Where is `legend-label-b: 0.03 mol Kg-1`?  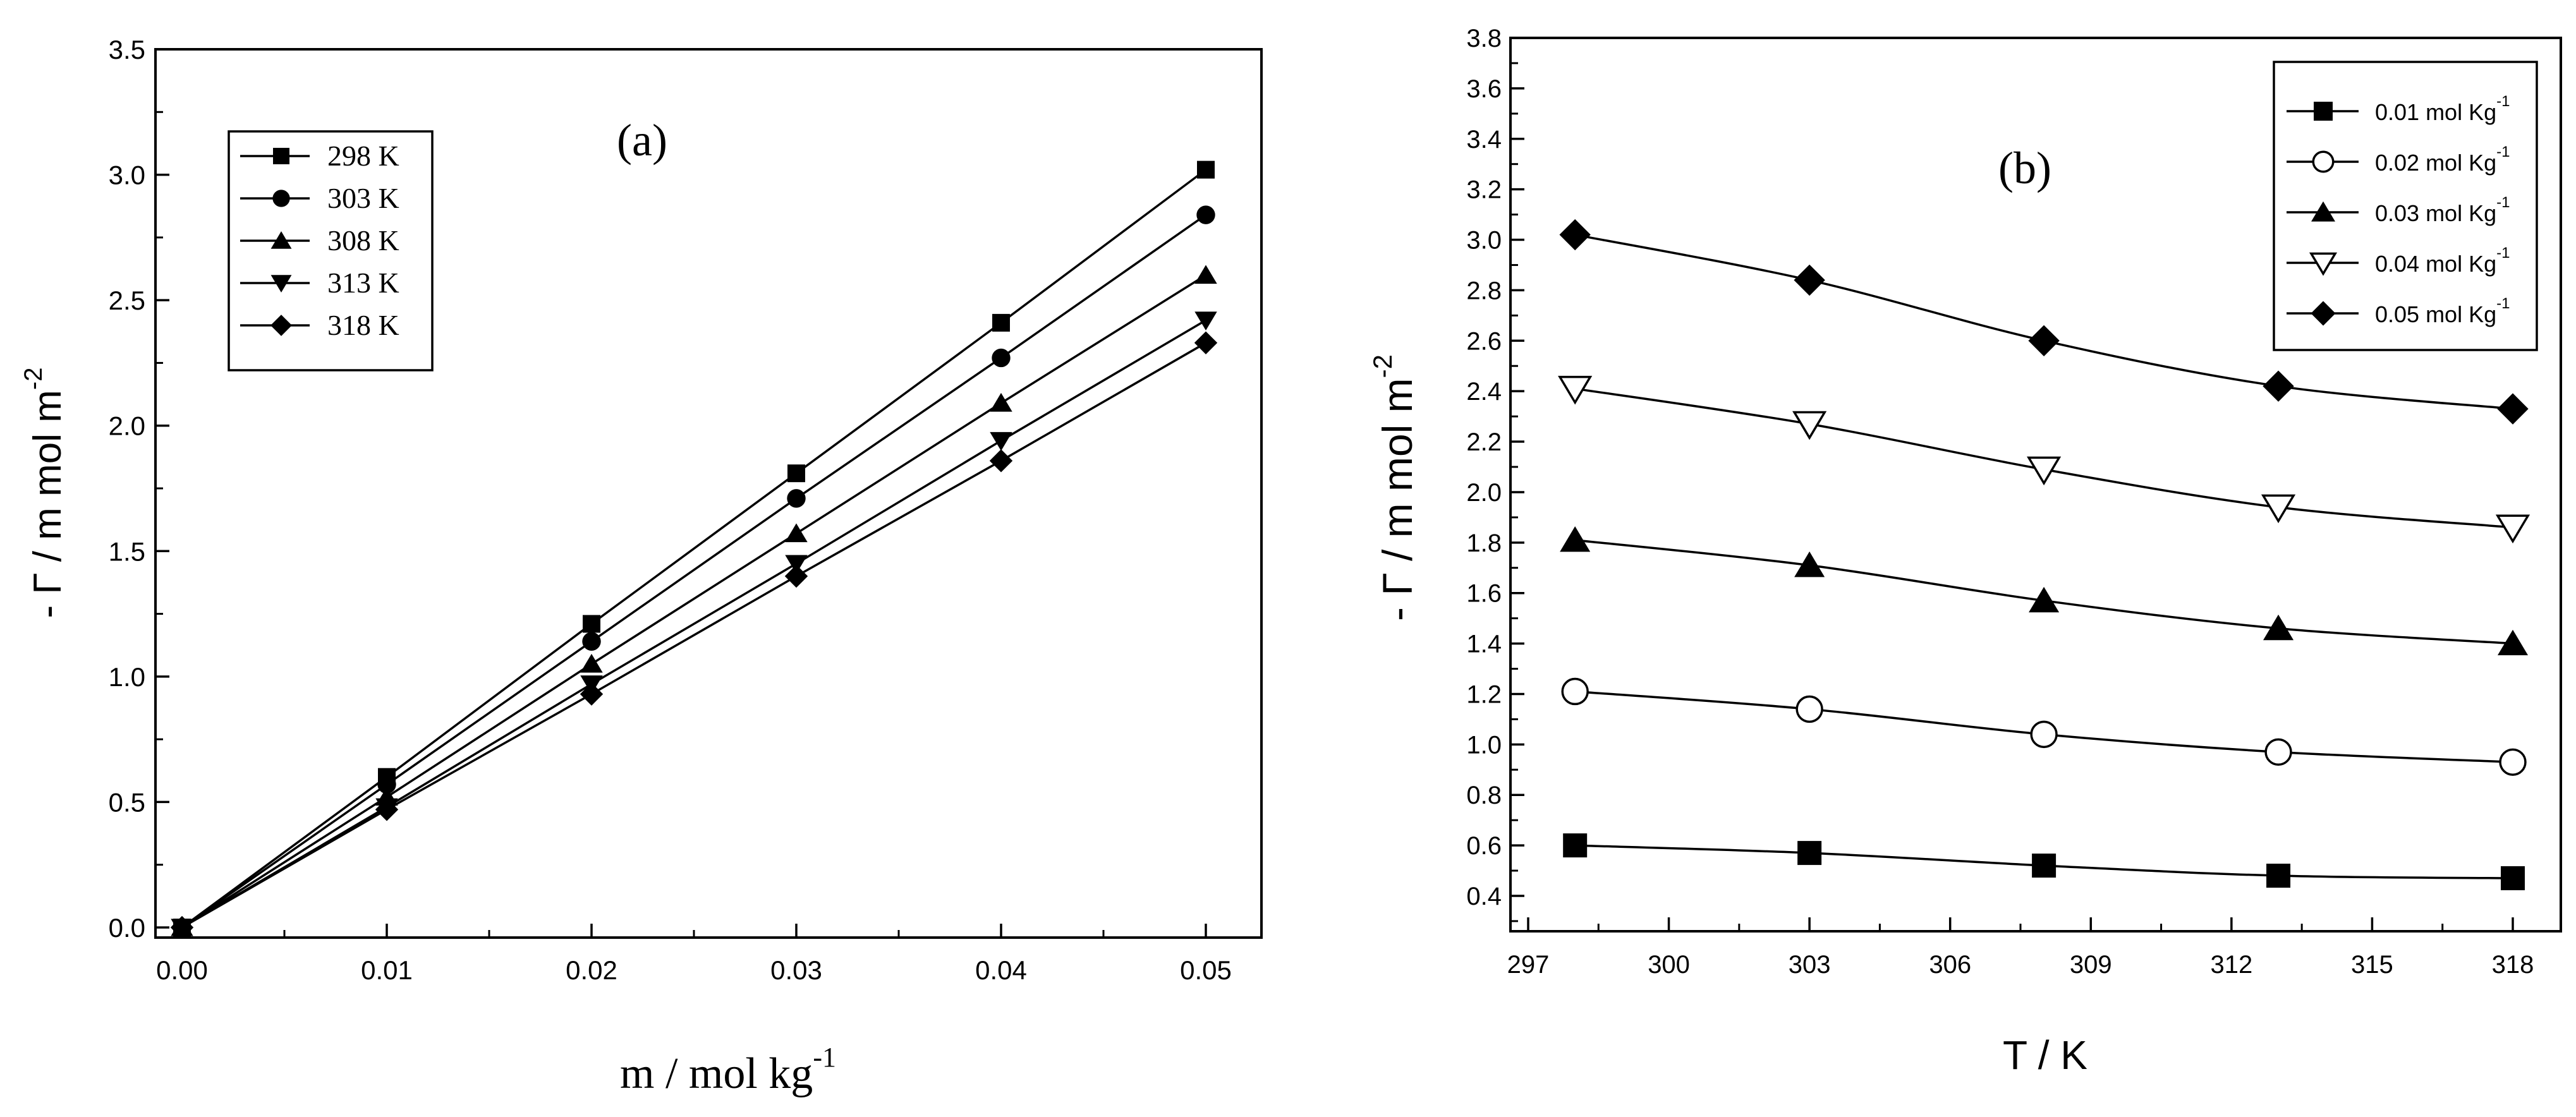 legend-label-b: 0.03 mol Kg-1 is located at coordinates (2442, 210).